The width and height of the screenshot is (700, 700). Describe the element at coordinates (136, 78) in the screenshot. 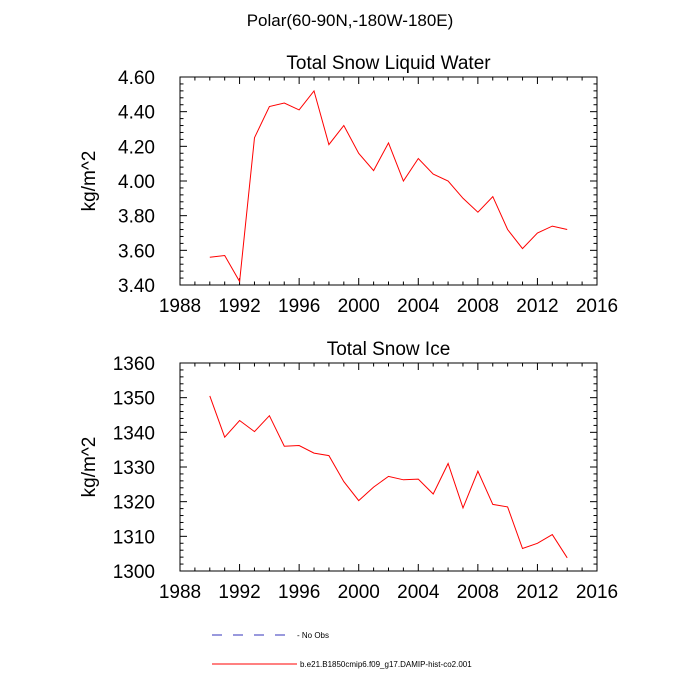

I see `y-tick-label: 4.60` at that location.